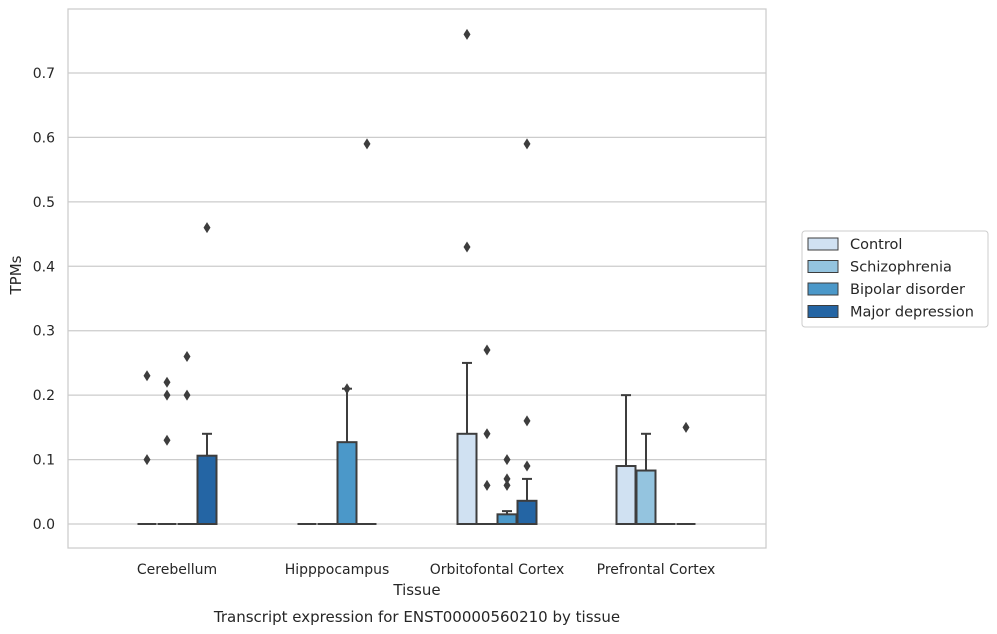 The height and width of the screenshot is (634, 997). What do you see at coordinates (44, 267) in the screenshot?
I see `y-tick-label: 0.4` at bounding box center [44, 267].